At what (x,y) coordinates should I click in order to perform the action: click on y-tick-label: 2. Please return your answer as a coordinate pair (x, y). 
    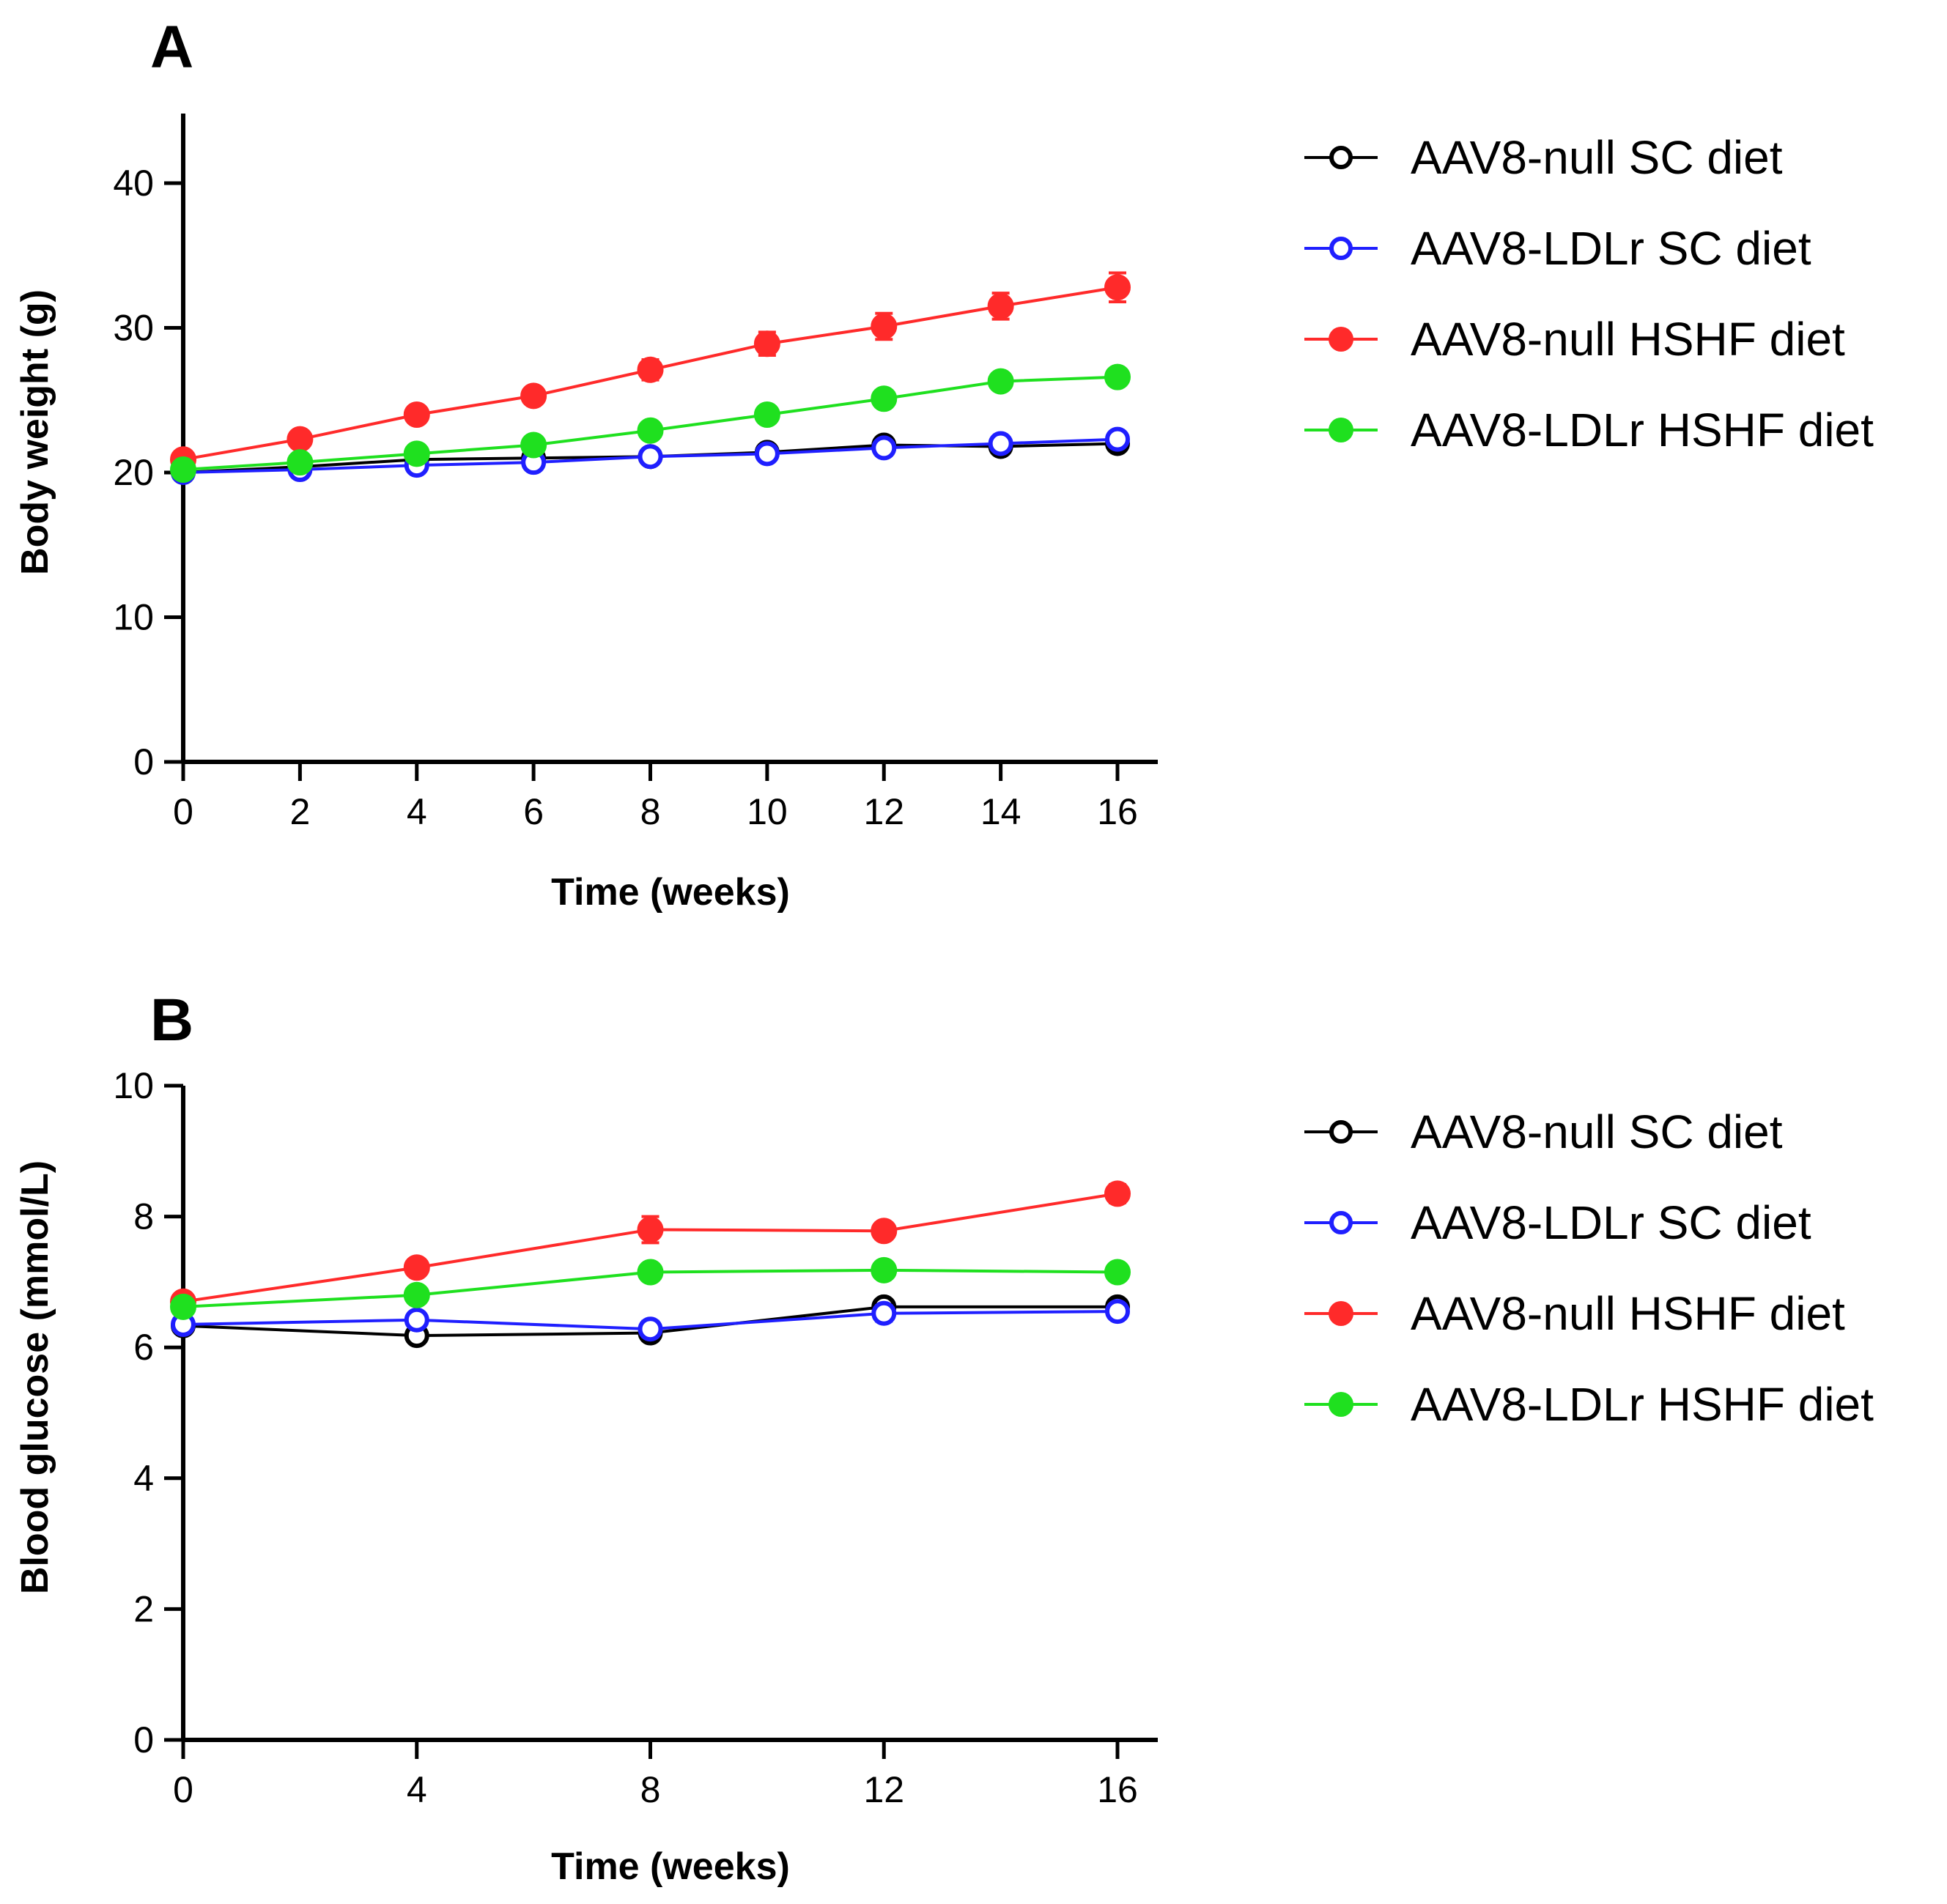
    Looking at the image, I should click on (143, 1608).